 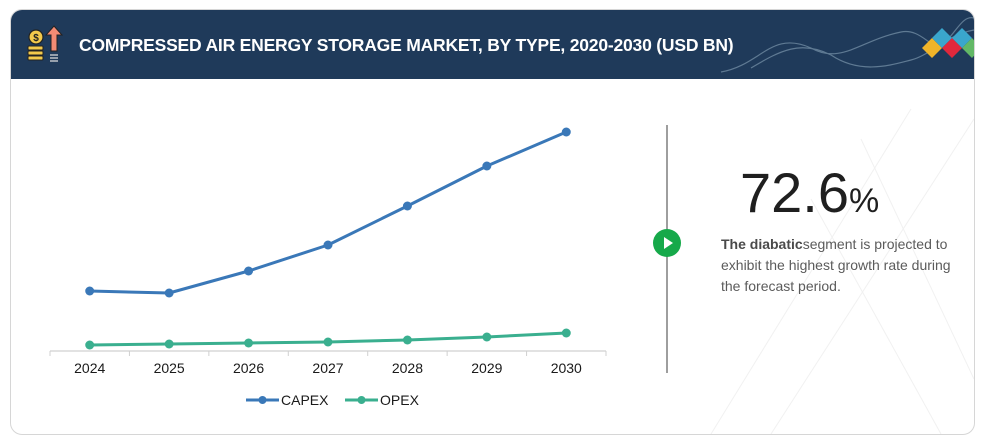 I want to click on x-tick-label: 2025, so click(x=169, y=368).